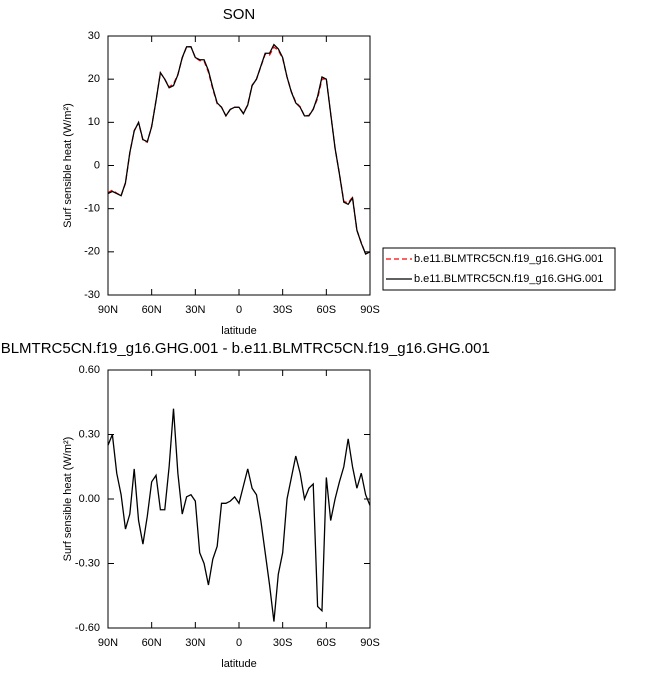 This screenshot has height=678, width=666. What do you see at coordinates (89, 370) in the screenshot?
I see `y-tick-label: 0.60` at bounding box center [89, 370].